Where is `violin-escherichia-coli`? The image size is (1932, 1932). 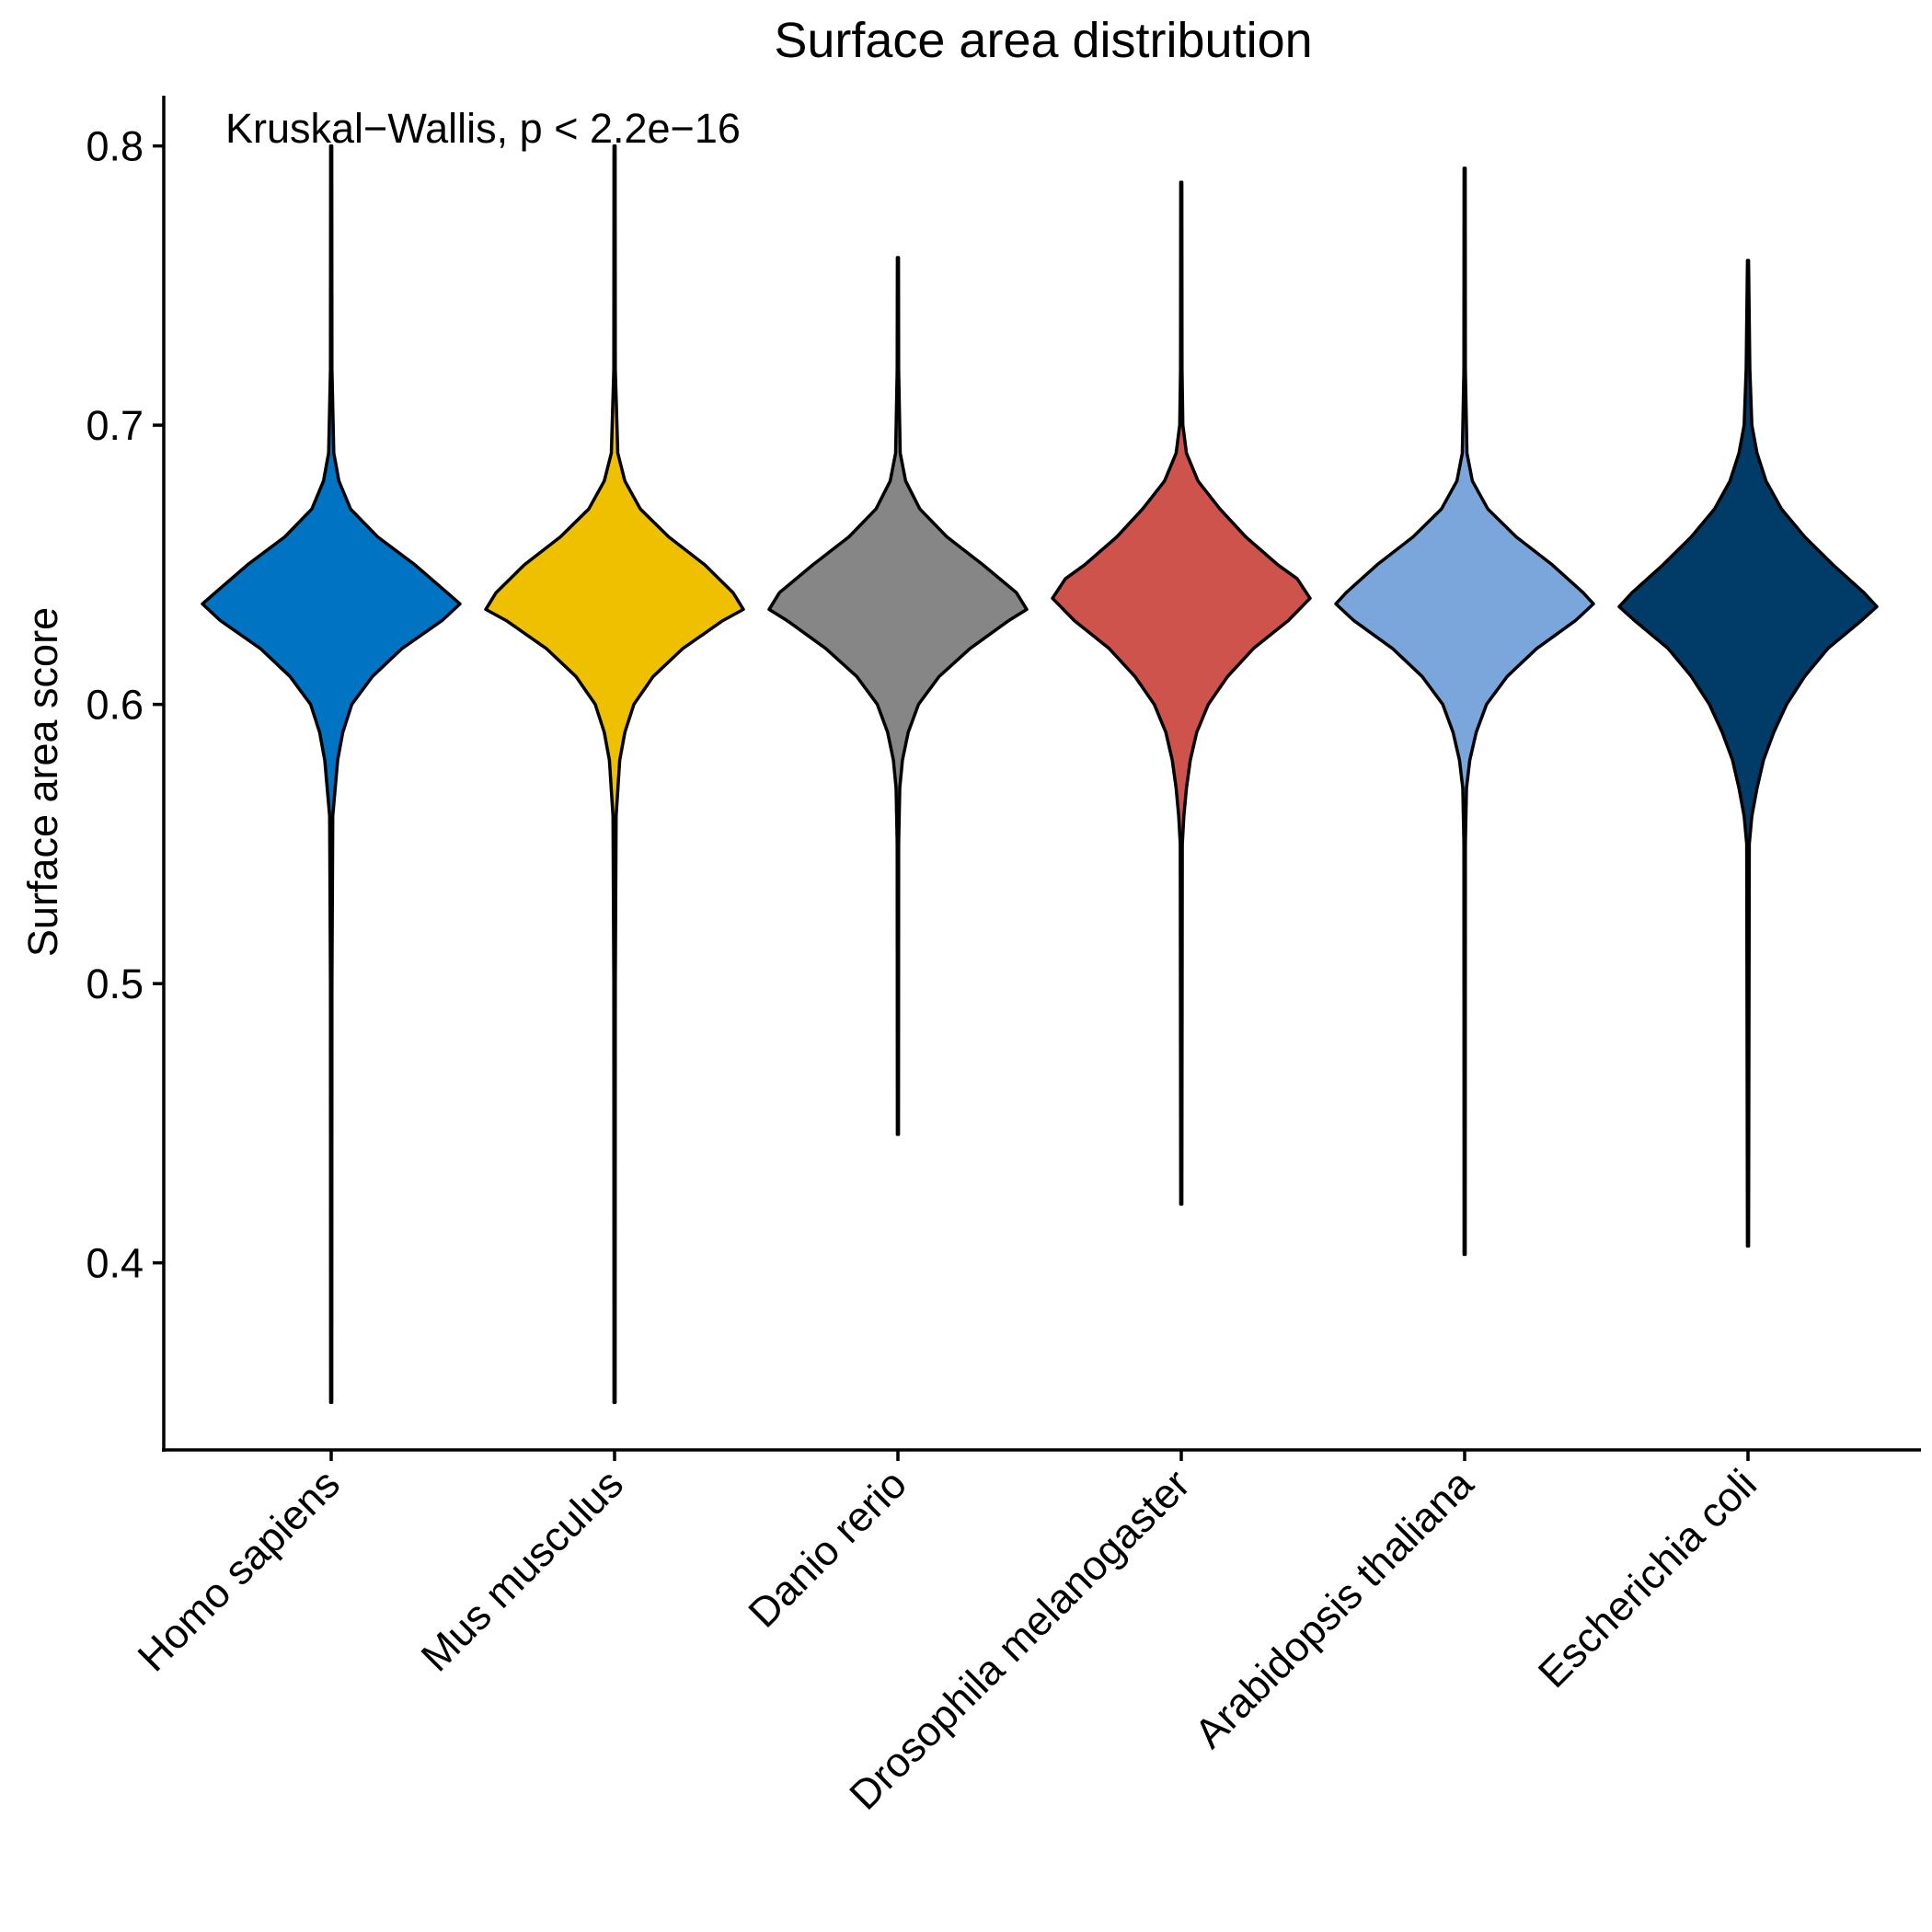 violin-escherichia-coli is located at coordinates (1748, 753).